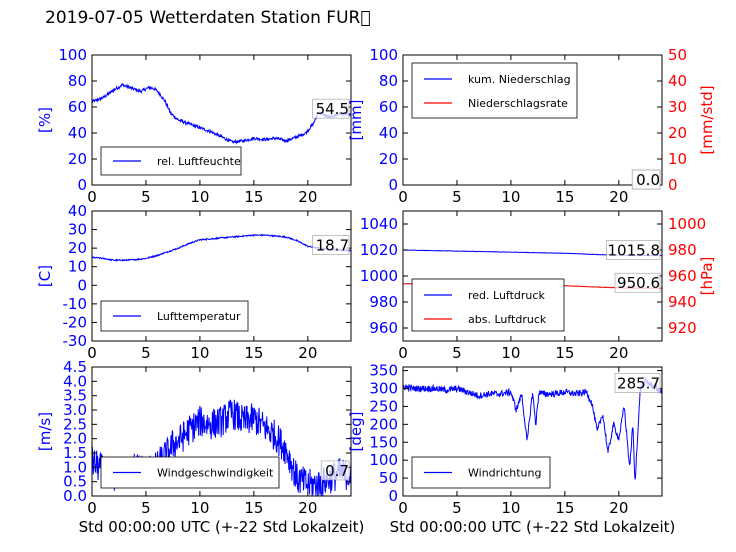 This screenshot has height=552, width=736. I want to click on y2-tick-label: 40, so click(677, 81).